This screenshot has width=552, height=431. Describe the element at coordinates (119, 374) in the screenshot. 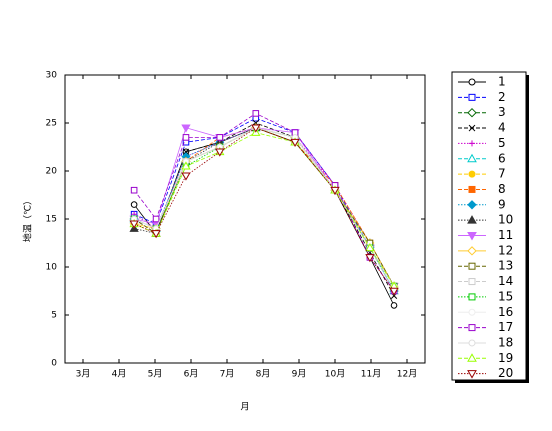

I see `x-tick-label: 4月` at that location.